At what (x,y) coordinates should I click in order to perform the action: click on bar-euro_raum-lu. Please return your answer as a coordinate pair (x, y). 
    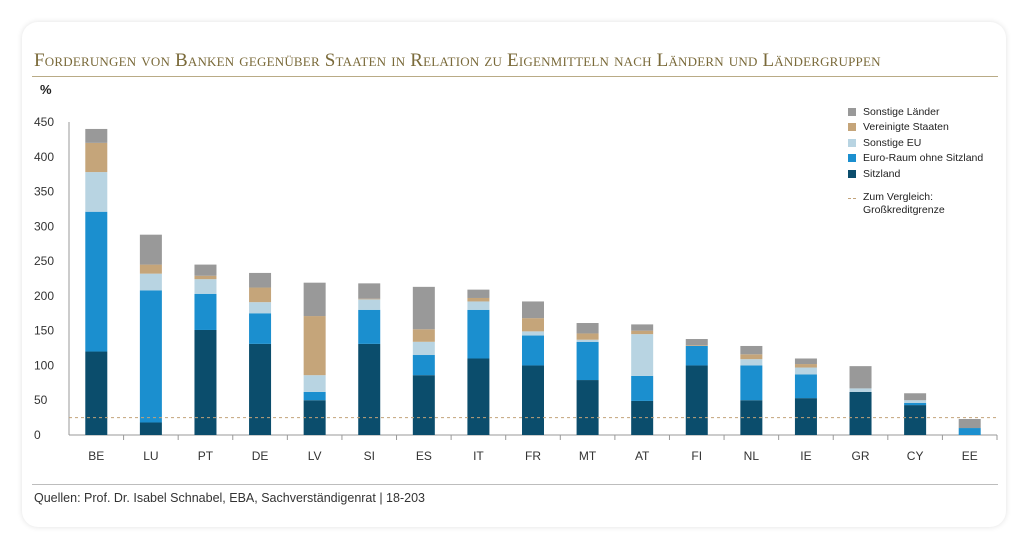
    Looking at the image, I should click on (150, 356).